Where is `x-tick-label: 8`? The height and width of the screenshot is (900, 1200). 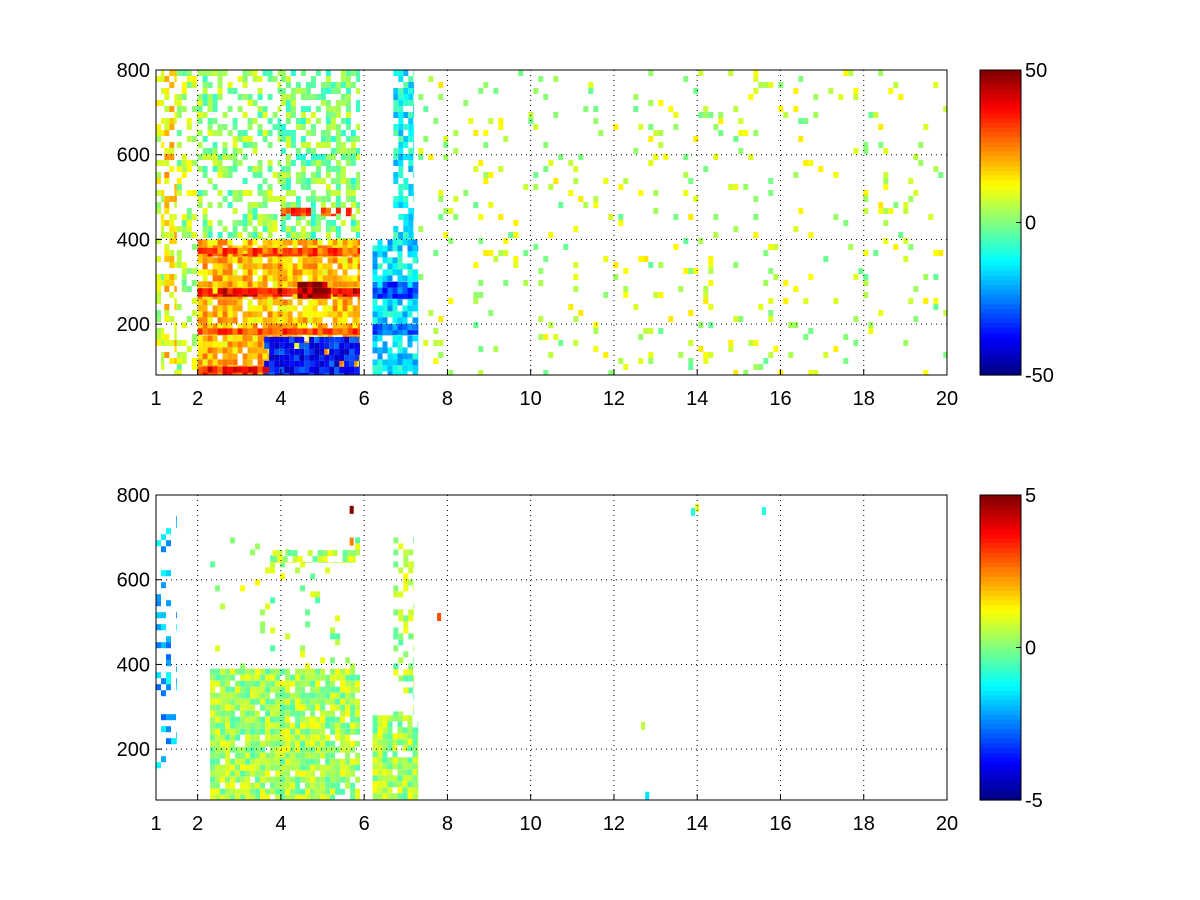 x-tick-label: 8 is located at coordinates (447, 824).